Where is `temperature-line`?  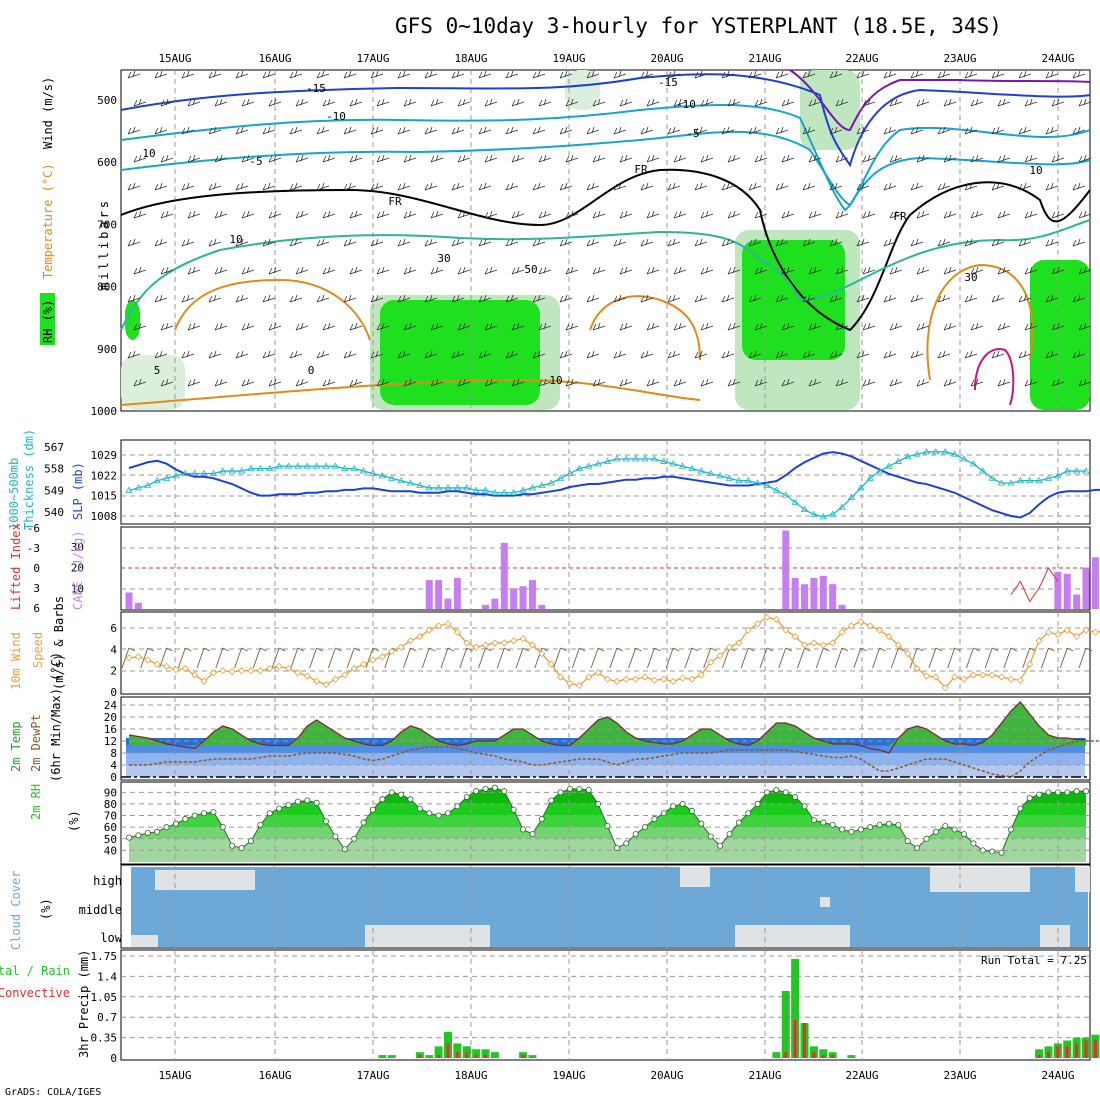 temperature-line is located at coordinates (607, 727).